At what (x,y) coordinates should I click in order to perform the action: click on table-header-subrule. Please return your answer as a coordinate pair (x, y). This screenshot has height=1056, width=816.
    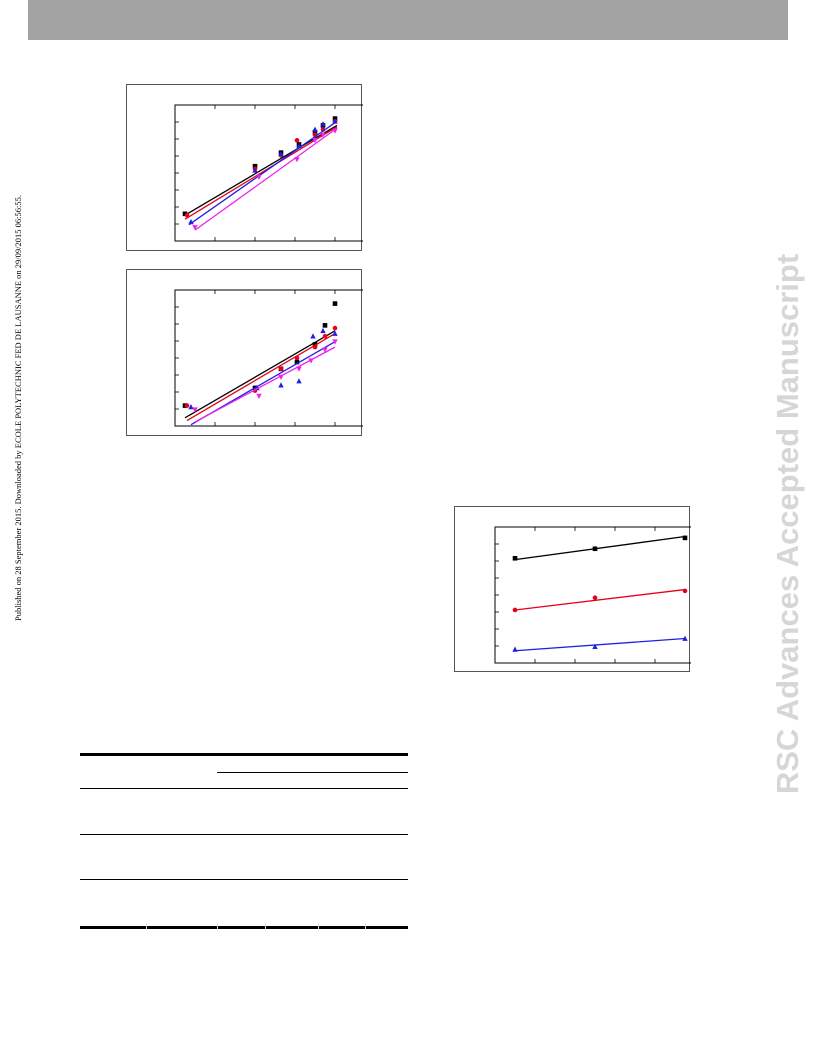
    Looking at the image, I should click on (312, 772).